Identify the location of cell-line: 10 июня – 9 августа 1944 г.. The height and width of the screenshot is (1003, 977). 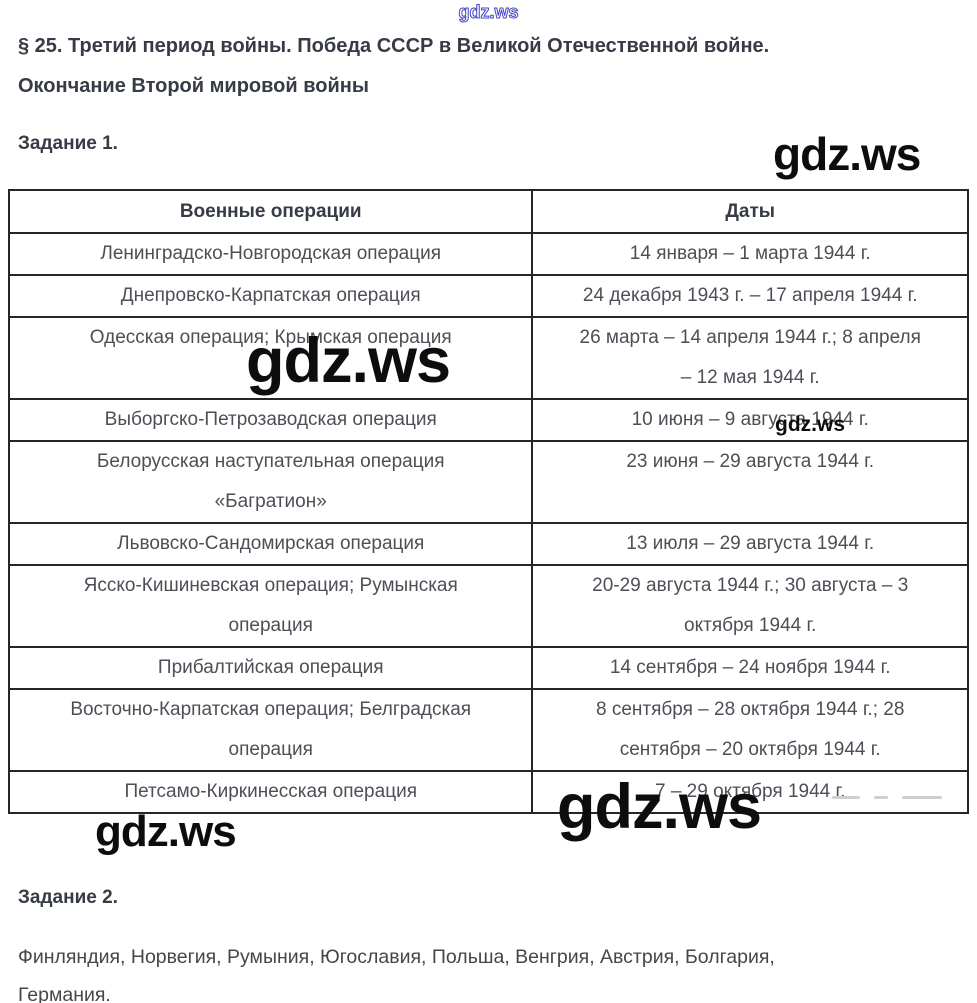
(750, 419).